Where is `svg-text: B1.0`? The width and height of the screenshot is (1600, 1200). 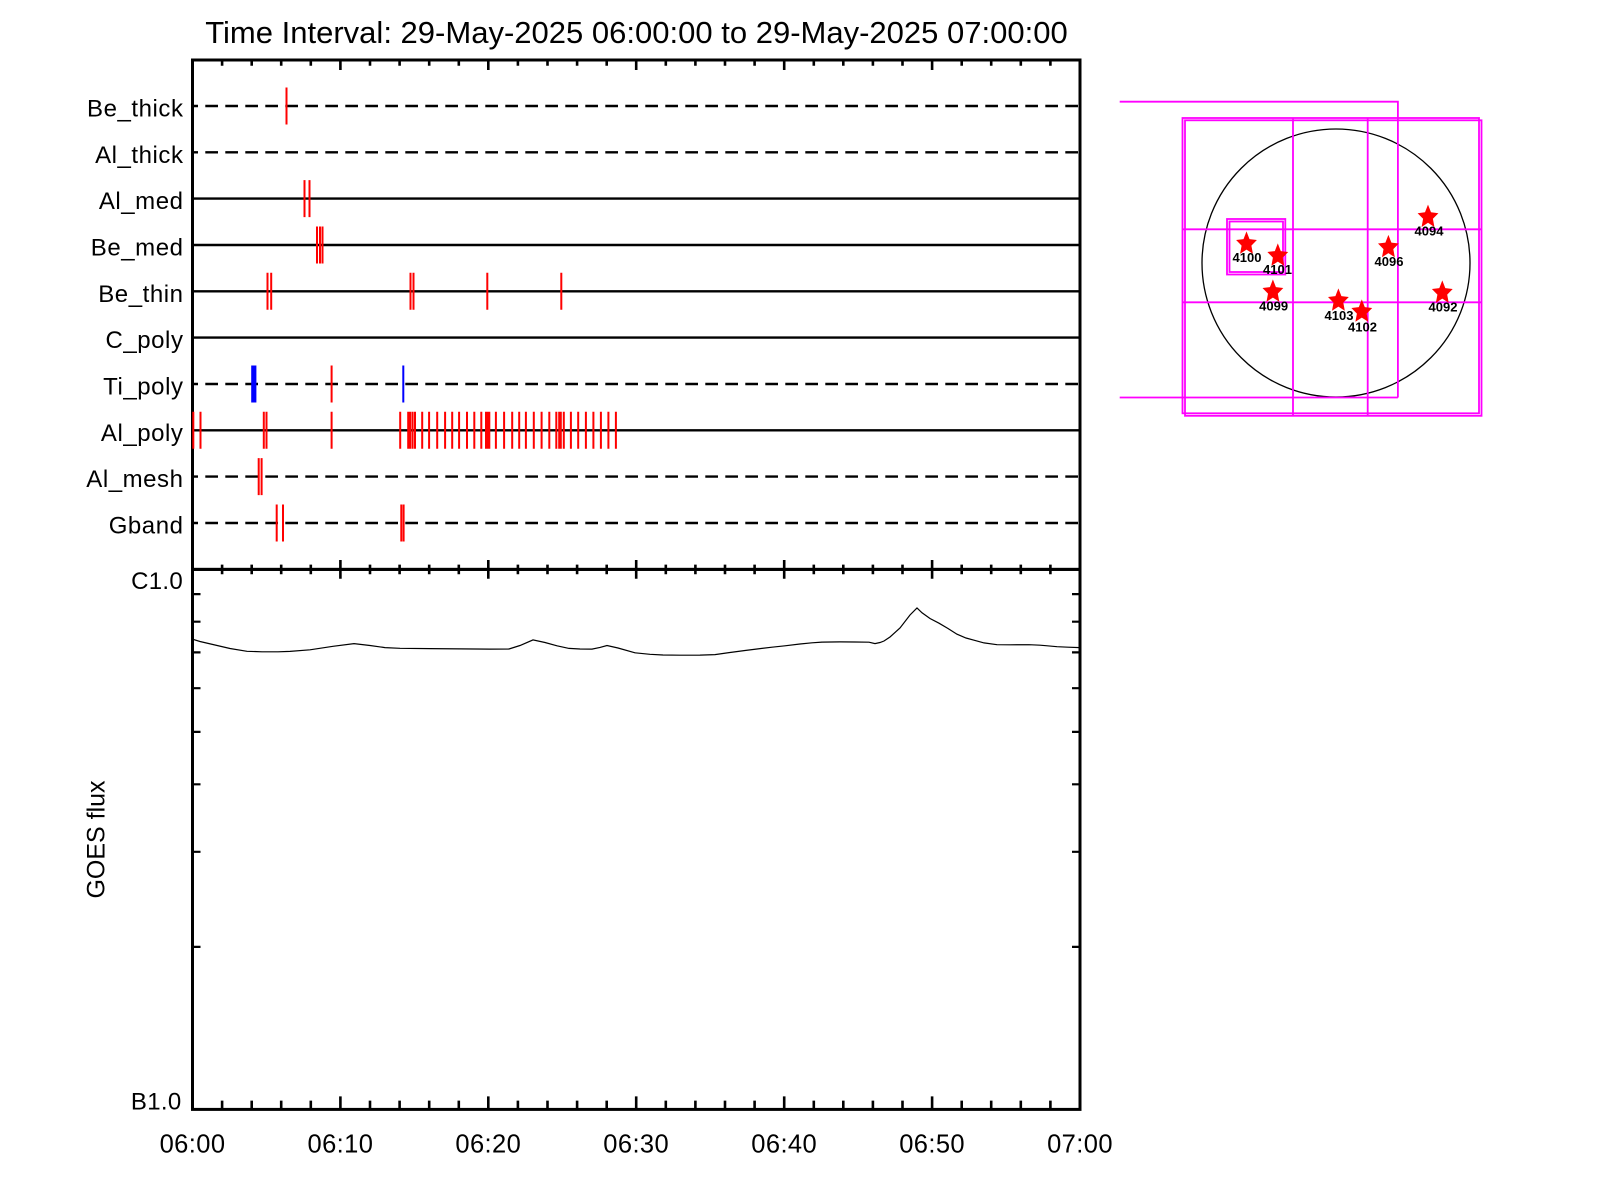
svg-text: B1.0 is located at coordinates (156, 1101).